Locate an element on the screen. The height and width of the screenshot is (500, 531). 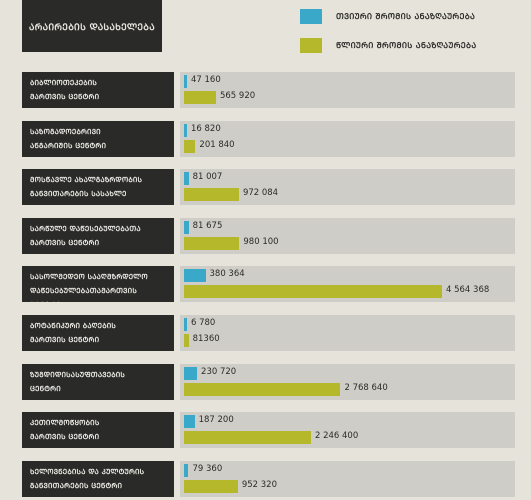
bar-track: 81 675 980 100 is located at coordinates (347, 236).